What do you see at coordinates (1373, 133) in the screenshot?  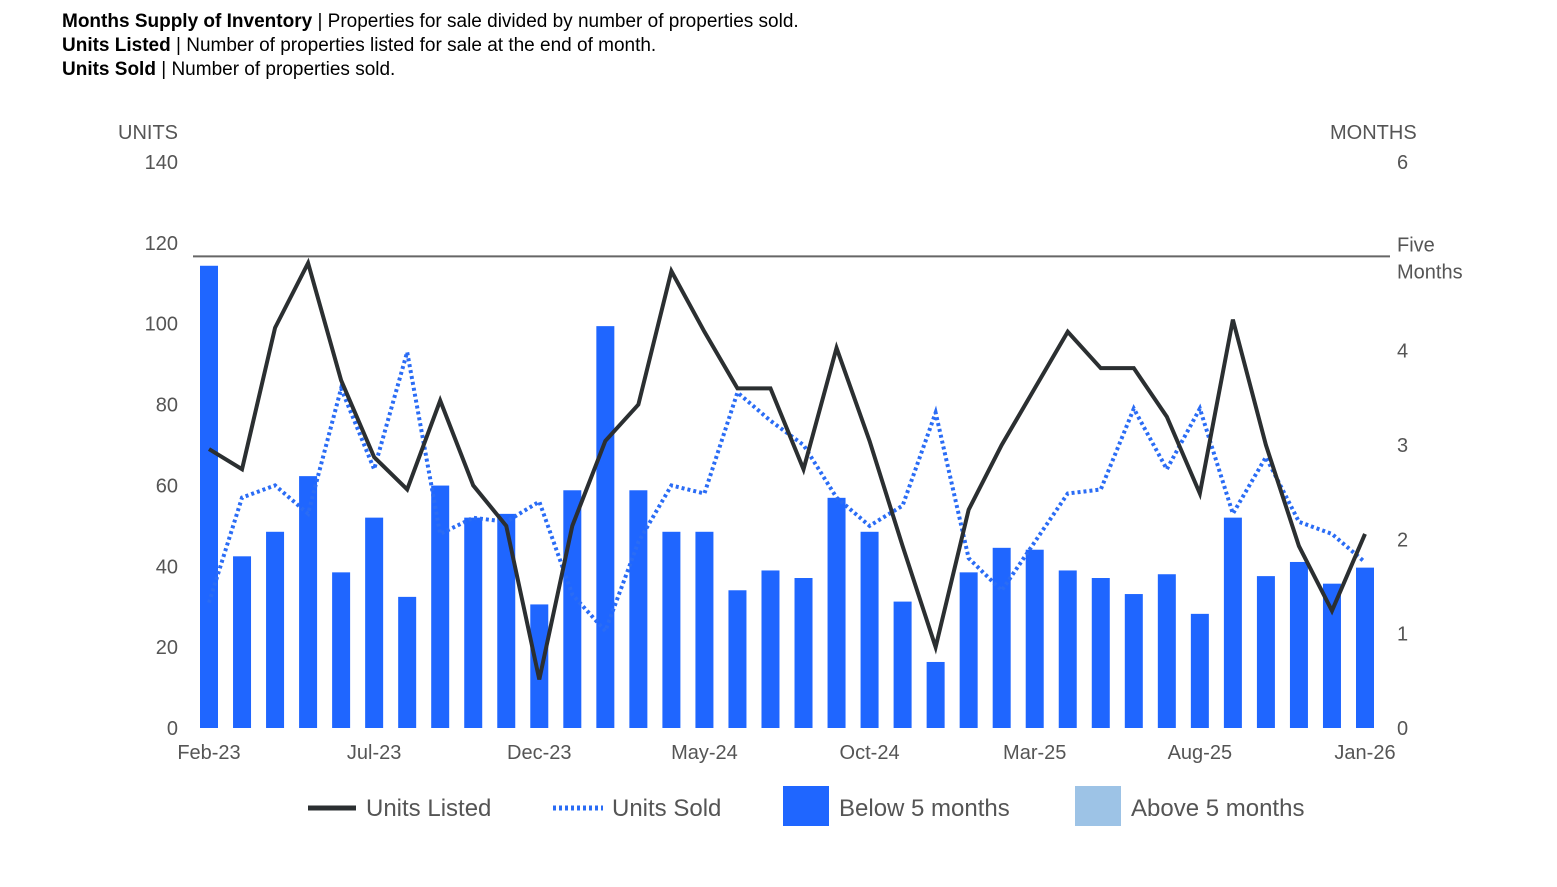 I see `right-axis-label: MONTHS` at bounding box center [1373, 133].